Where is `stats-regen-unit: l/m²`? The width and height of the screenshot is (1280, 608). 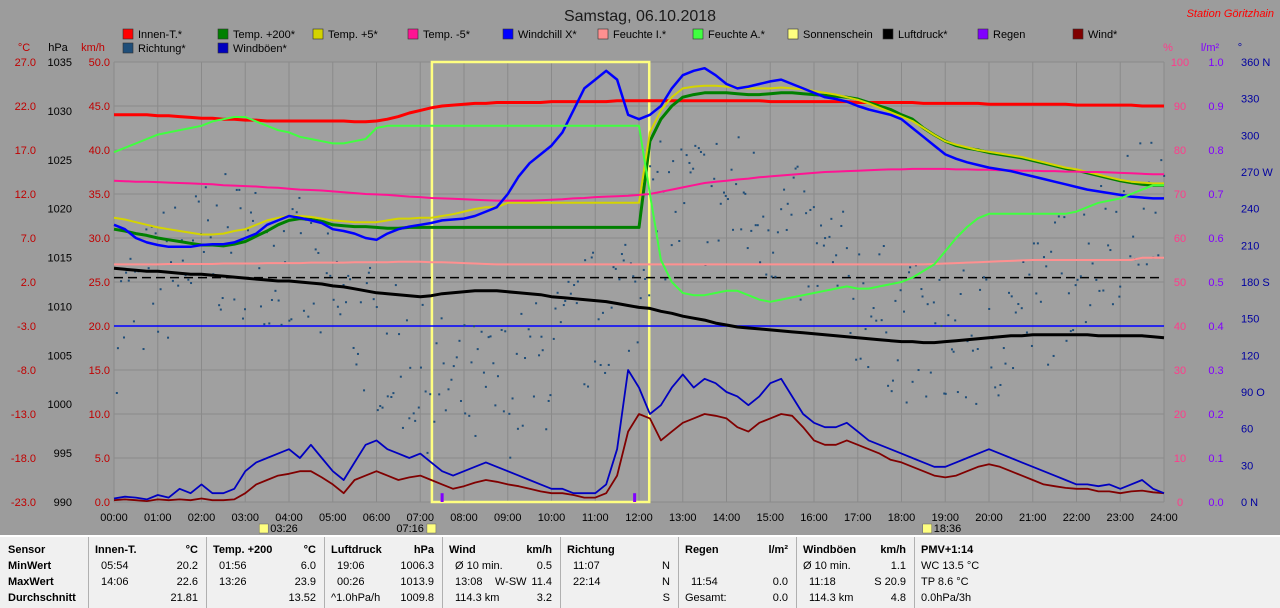
stats-regen-unit: l/m² is located at coordinates (778, 550).